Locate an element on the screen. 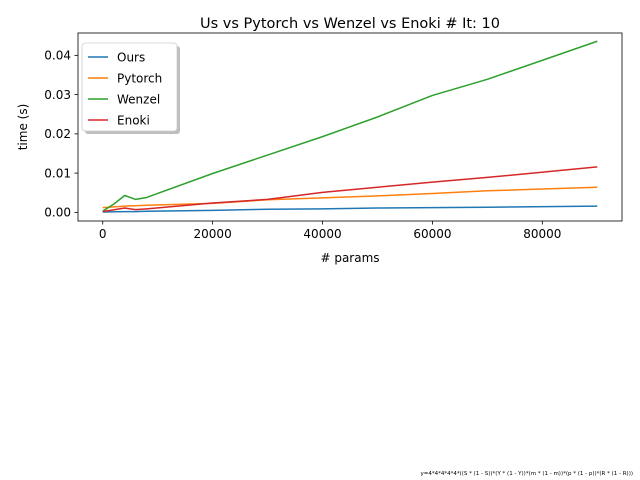 The height and width of the screenshot is (480, 640). legend-label-enoki: Enoki is located at coordinates (133, 120).